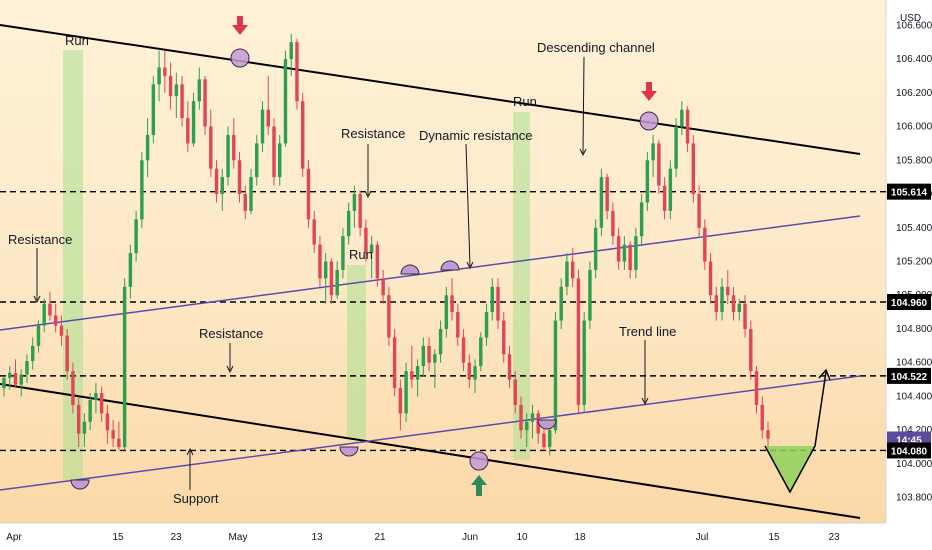  Describe the element at coordinates (77, 40) in the screenshot. I see `run-label-1: Run` at that location.